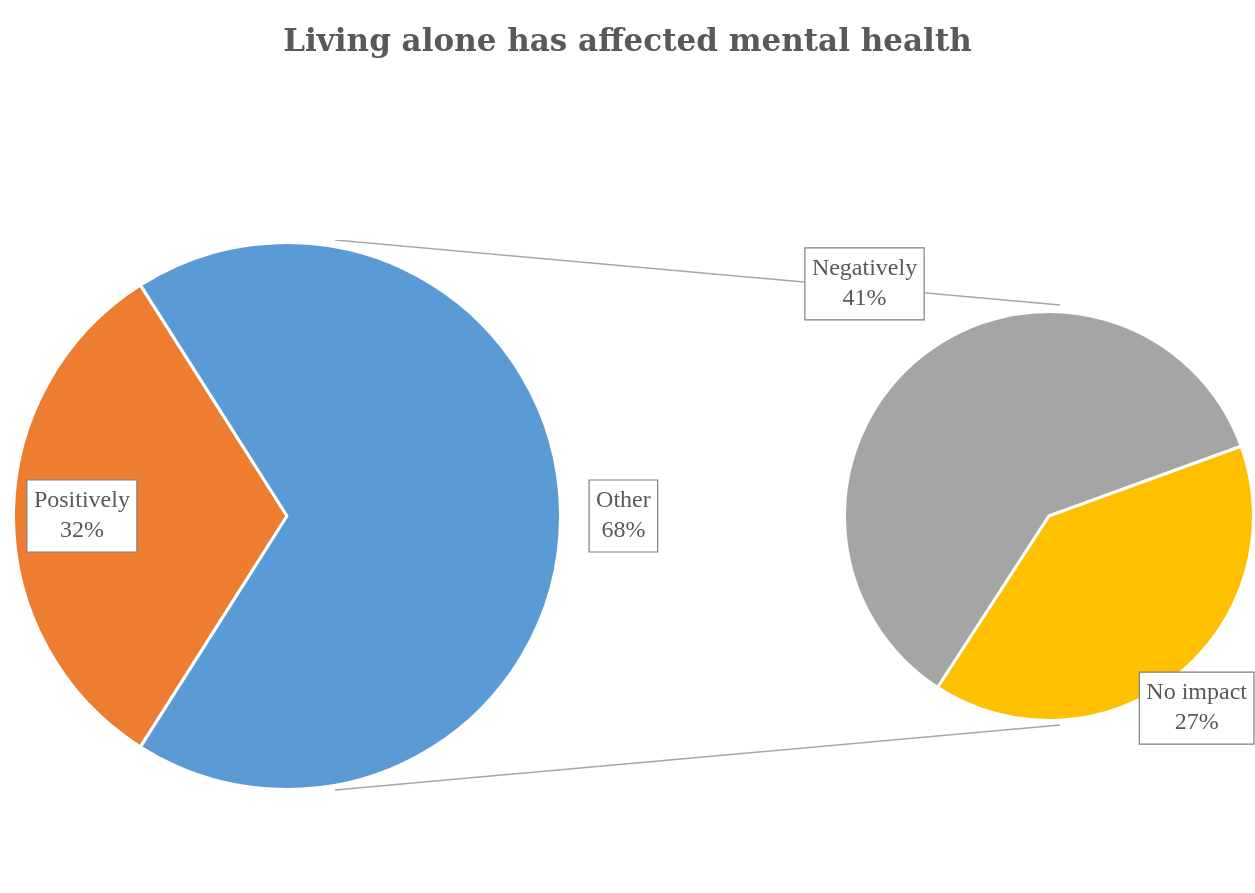  What do you see at coordinates (623, 529) in the screenshot?
I see `data-label: 68%` at bounding box center [623, 529].